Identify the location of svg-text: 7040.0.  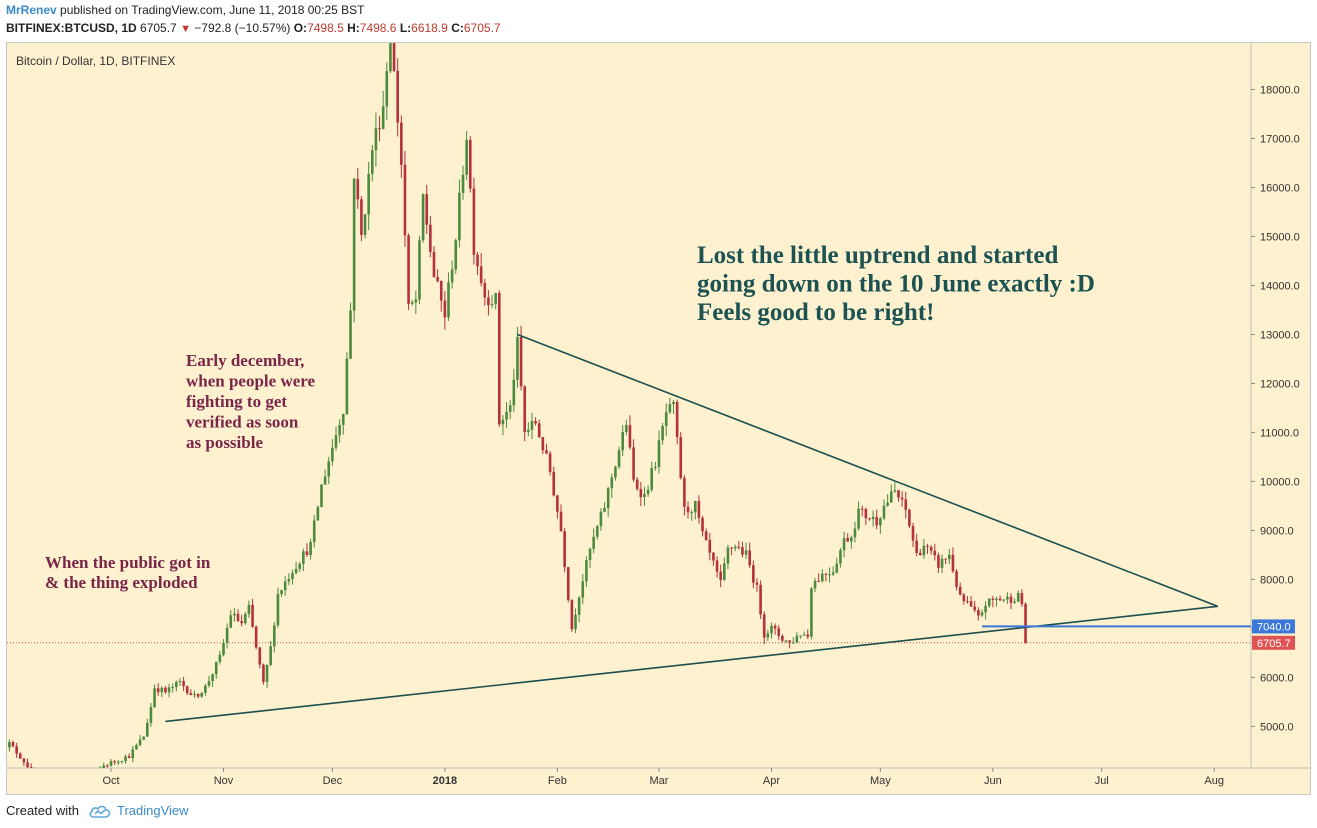
(1274, 627).